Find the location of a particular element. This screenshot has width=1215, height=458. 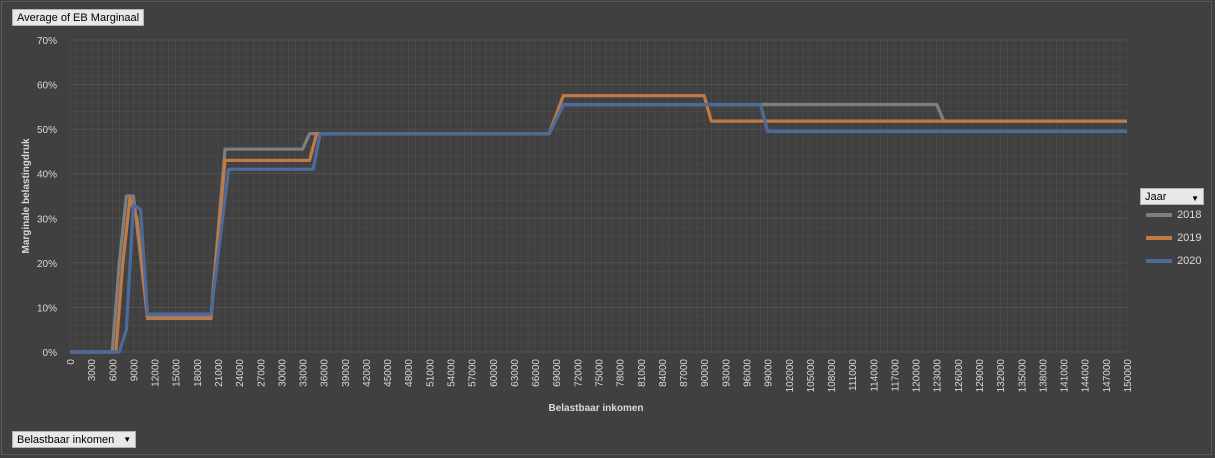

x-tick-label: 3000 is located at coordinates (92, 370).